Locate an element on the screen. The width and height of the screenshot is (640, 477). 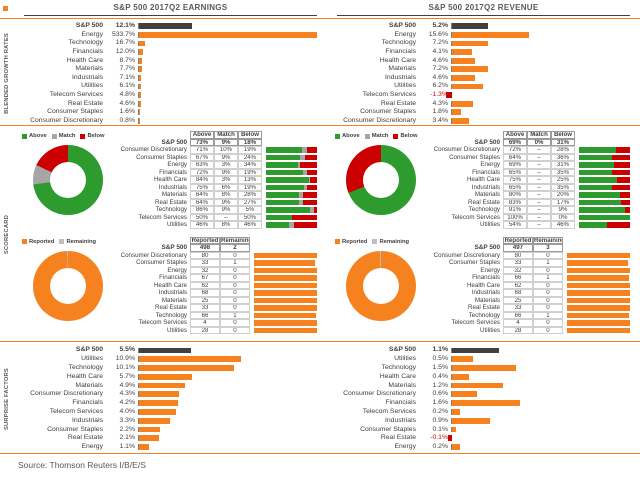
value-cell: 100% is located at coordinates (515, 217).